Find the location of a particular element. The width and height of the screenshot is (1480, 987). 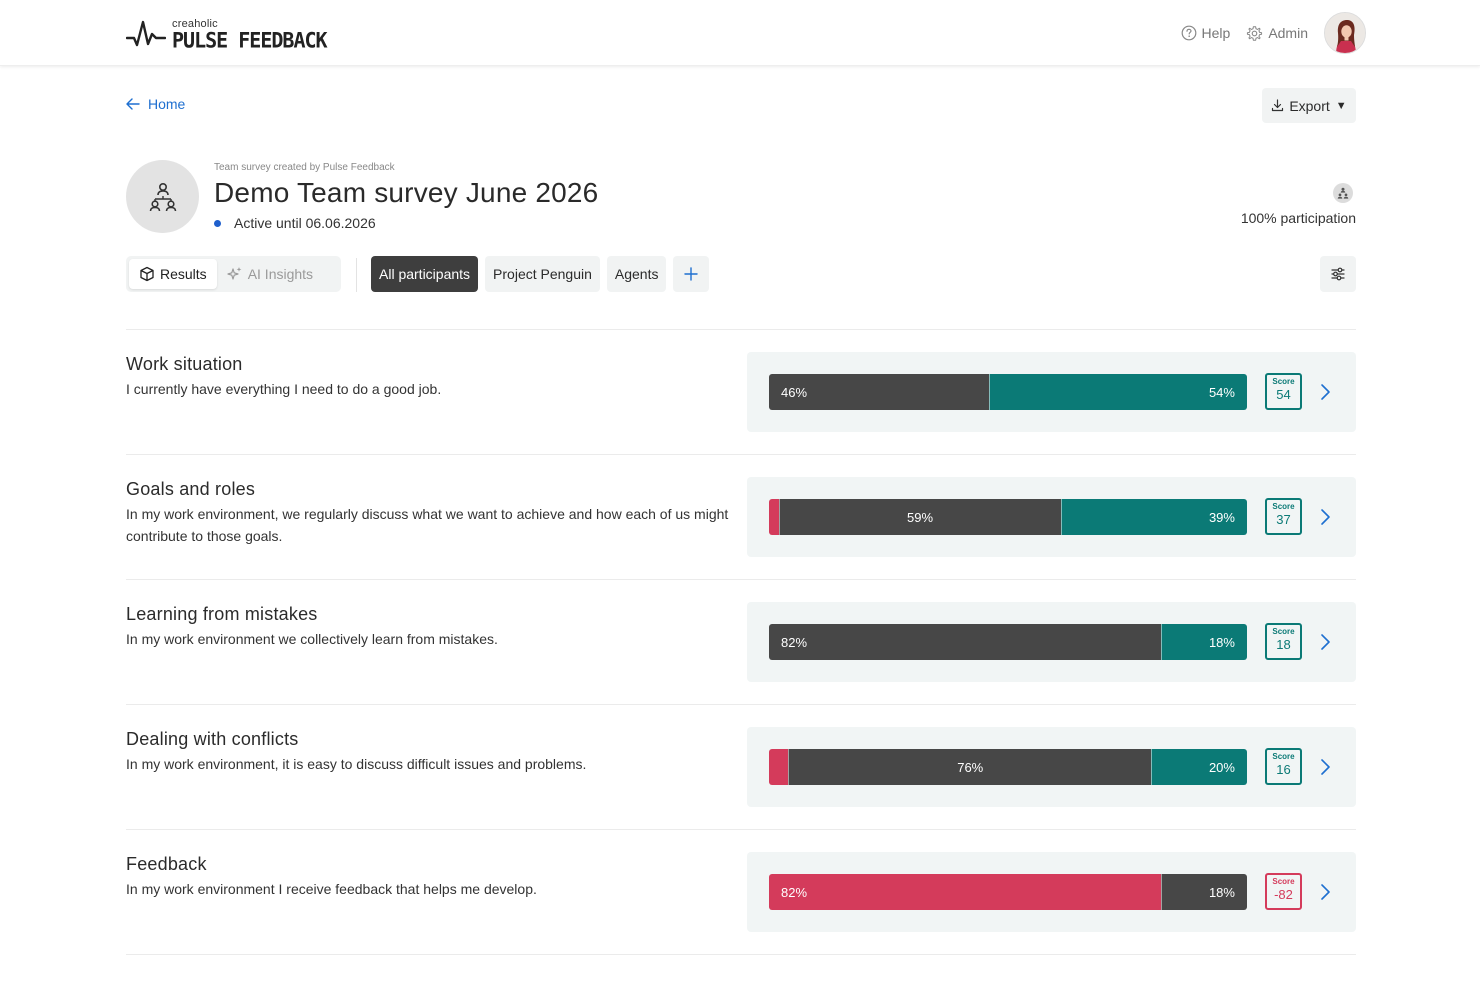

neutral-percent-label: 76% is located at coordinates (970, 767).